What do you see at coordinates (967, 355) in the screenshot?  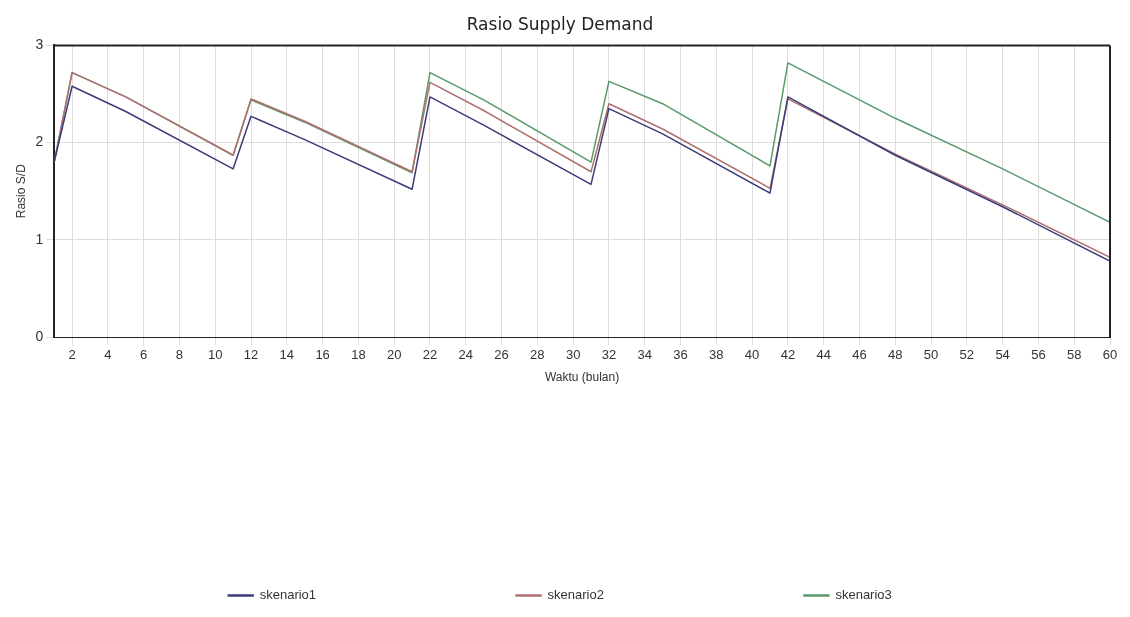 I see `x-tick-label: 52` at bounding box center [967, 355].